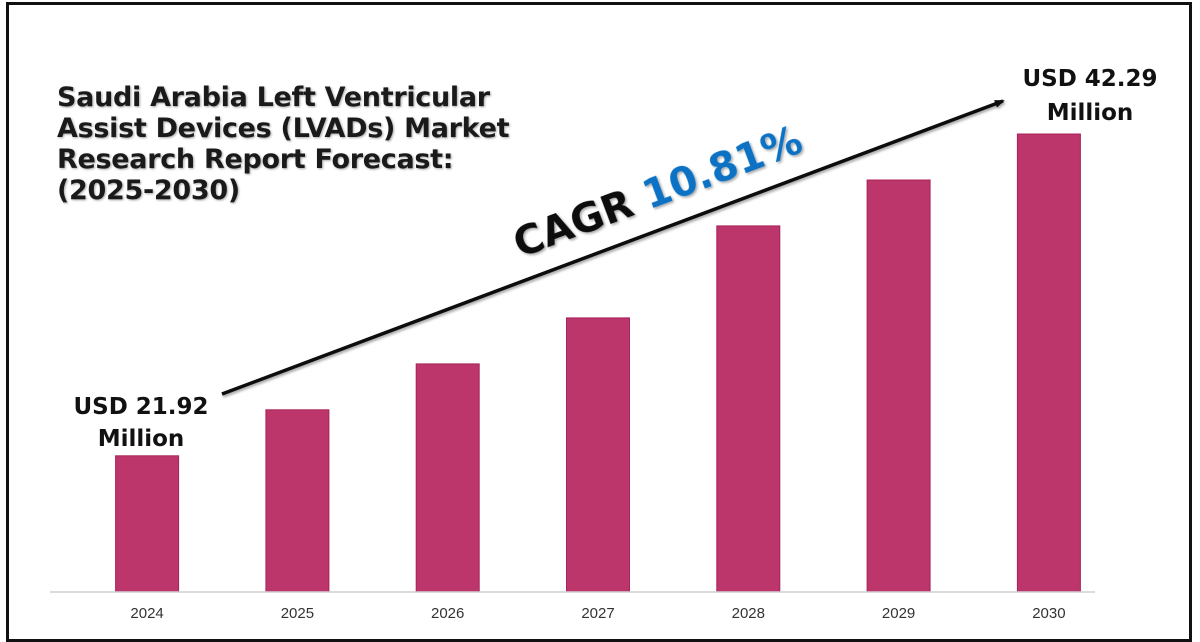 This screenshot has width=1200, height=642. What do you see at coordinates (141, 439) in the screenshot?
I see `start-value-label-line-2: Million` at bounding box center [141, 439].